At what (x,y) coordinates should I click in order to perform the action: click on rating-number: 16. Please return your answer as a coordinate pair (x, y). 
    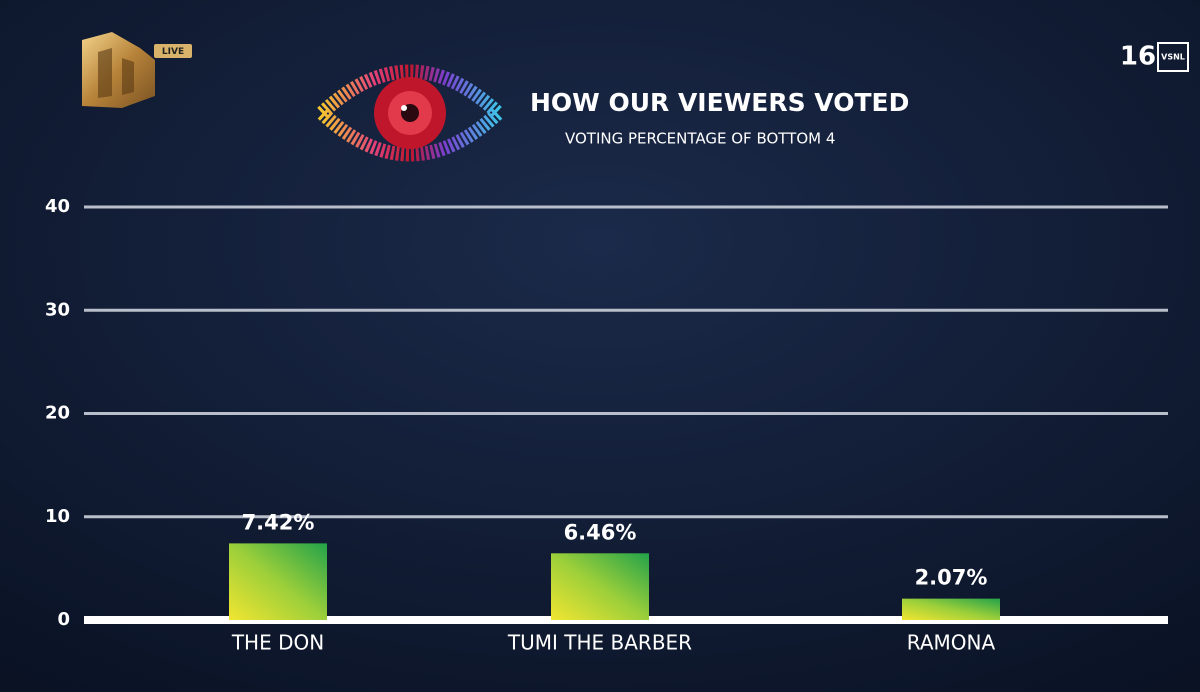
    Looking at the image, I should click on (1138, 57).